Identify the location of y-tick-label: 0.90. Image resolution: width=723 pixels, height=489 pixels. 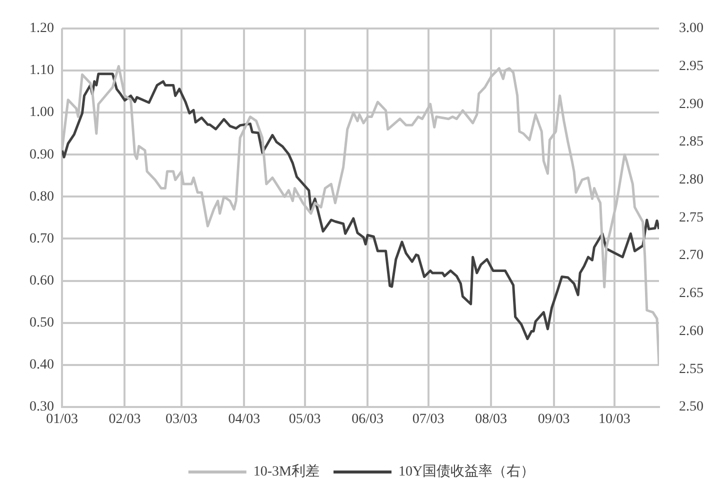
(42, 154).